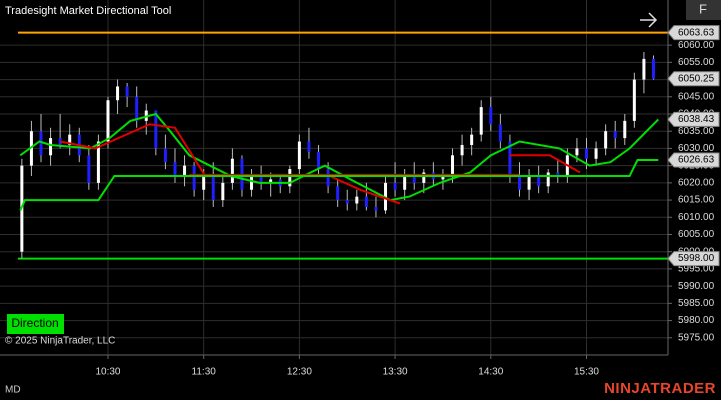 This screenshot has height=400, width=721. I want to click on y-tick-label: 5980.00, so click(696, 320).